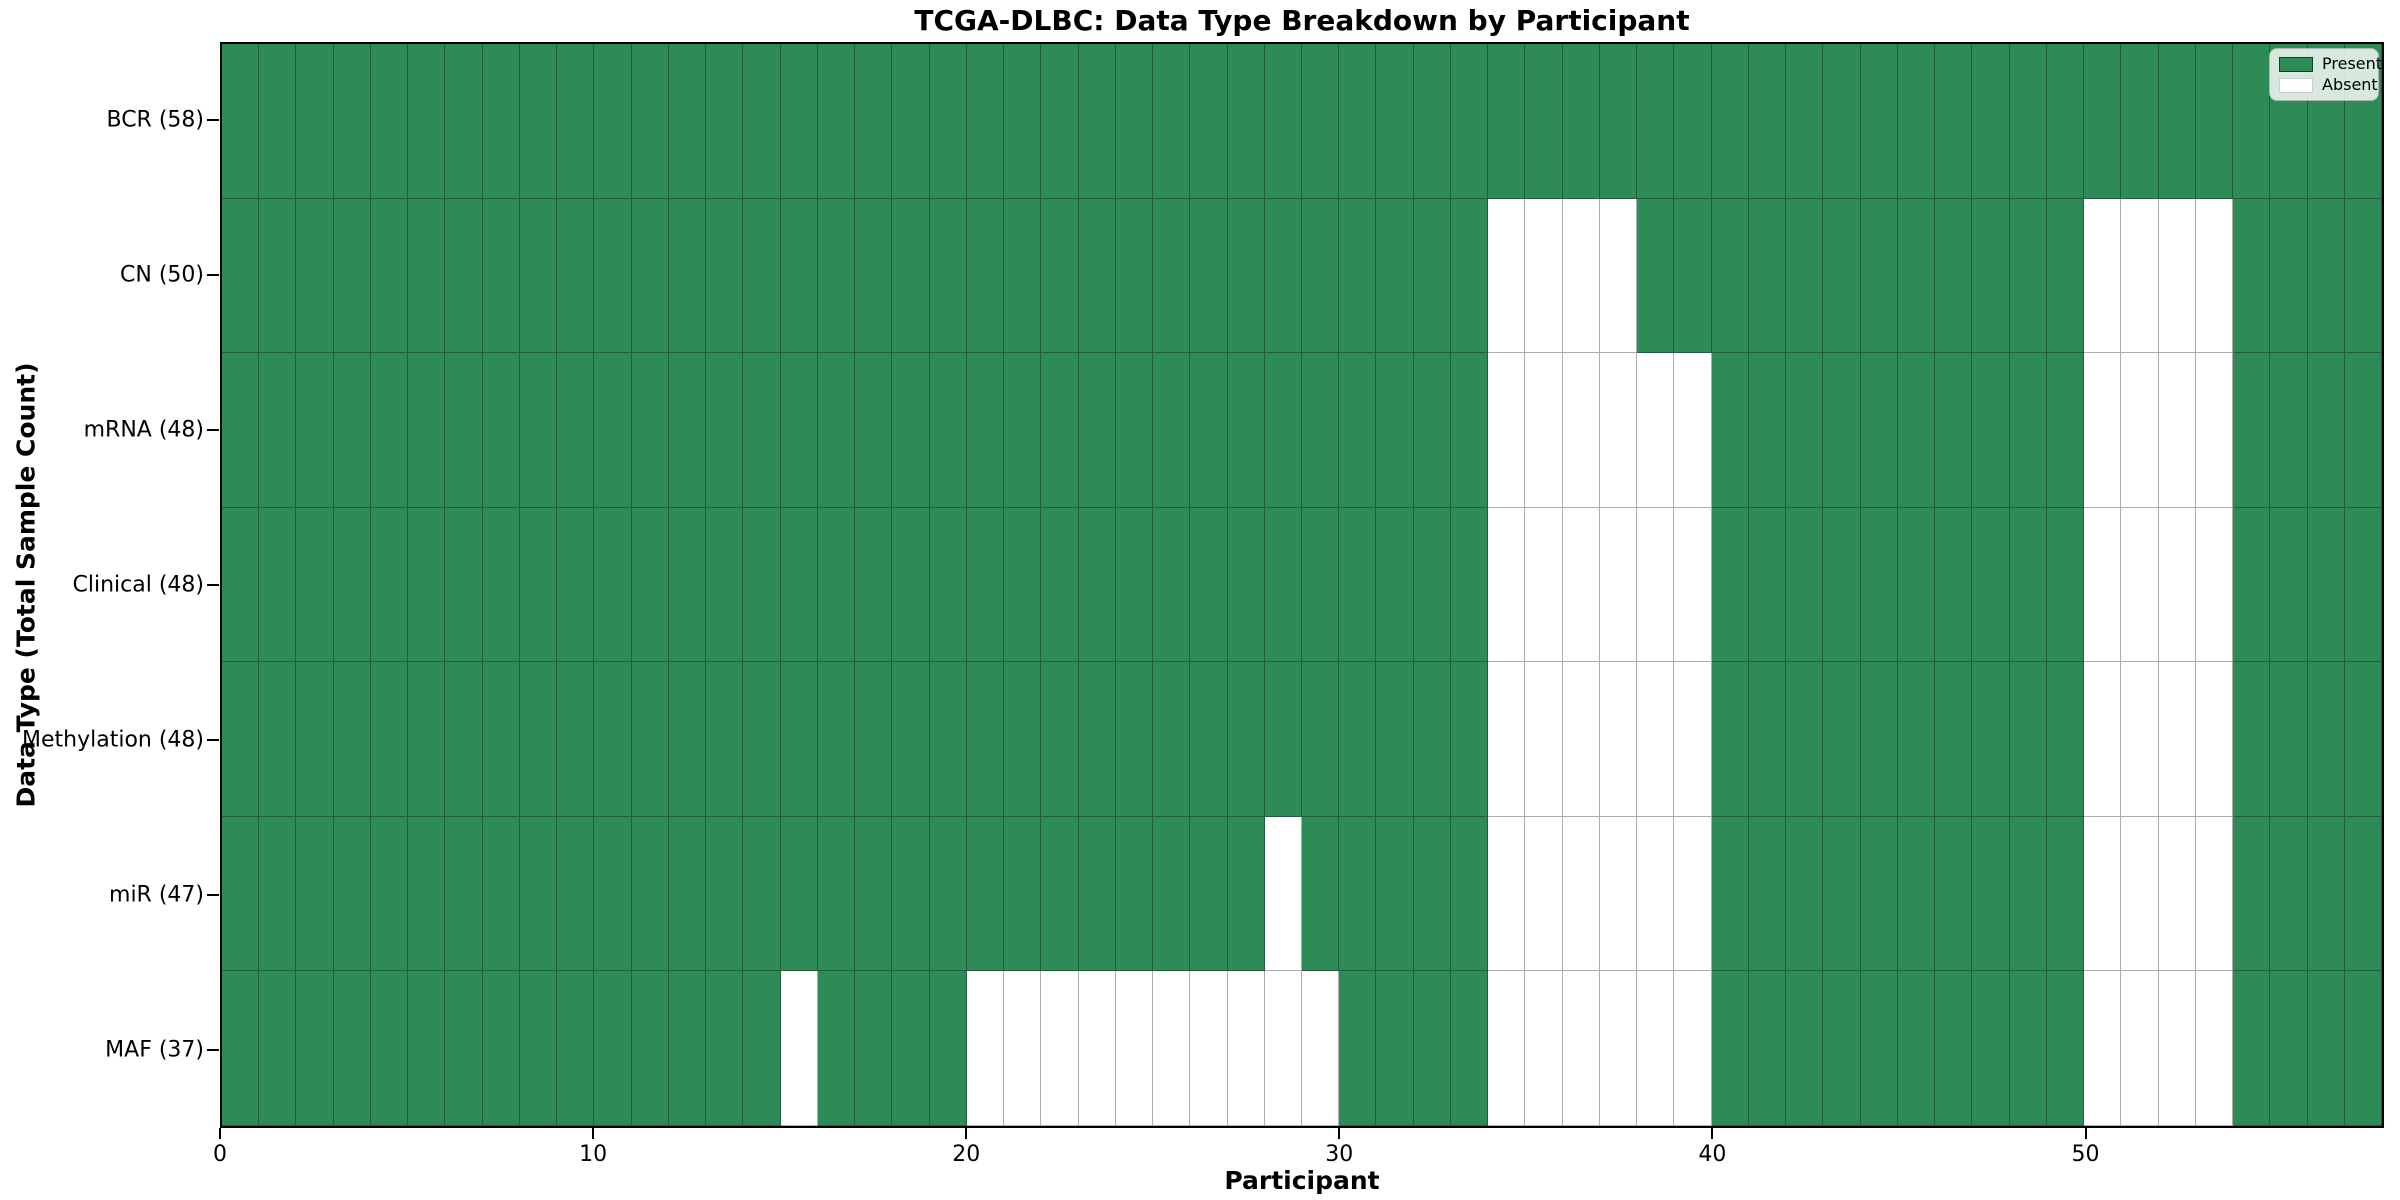  I want to click on legend-label-absent: Absent, so click(2350, 84).